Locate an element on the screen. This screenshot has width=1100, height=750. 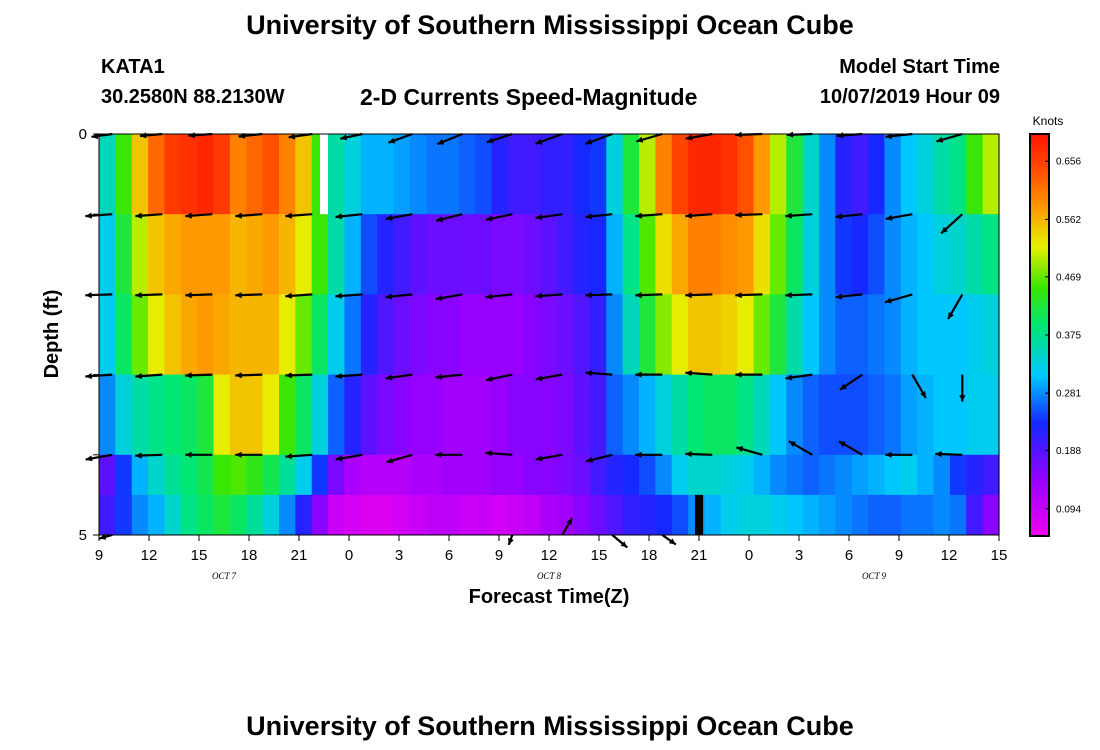
y-tick-label: 5 is located at coordinates (83, 535).